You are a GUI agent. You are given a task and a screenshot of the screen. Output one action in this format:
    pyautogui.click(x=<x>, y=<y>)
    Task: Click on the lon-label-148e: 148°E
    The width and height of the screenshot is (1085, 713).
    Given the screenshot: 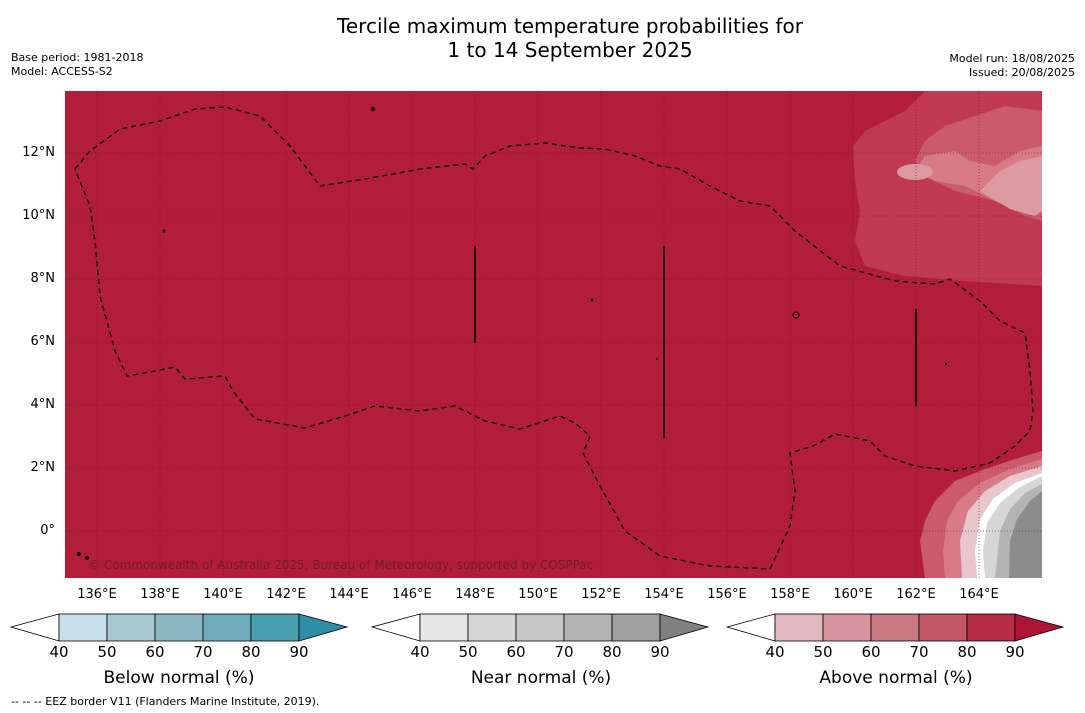 What is the action you would take?
    pyautogui.click(x=475, y=594)
    